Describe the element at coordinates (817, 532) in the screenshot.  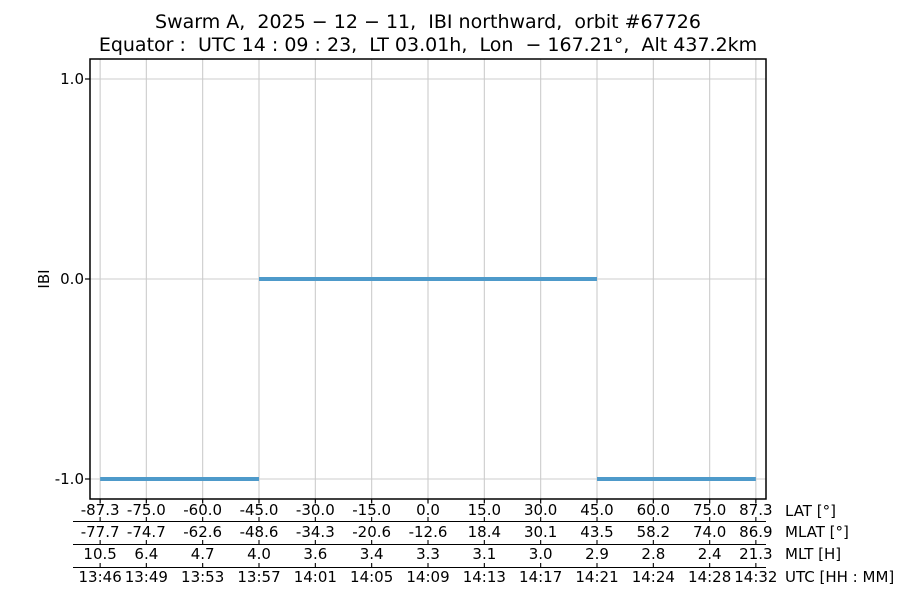
I see `x-row-label-mlat: MLAT [°]` at that location.